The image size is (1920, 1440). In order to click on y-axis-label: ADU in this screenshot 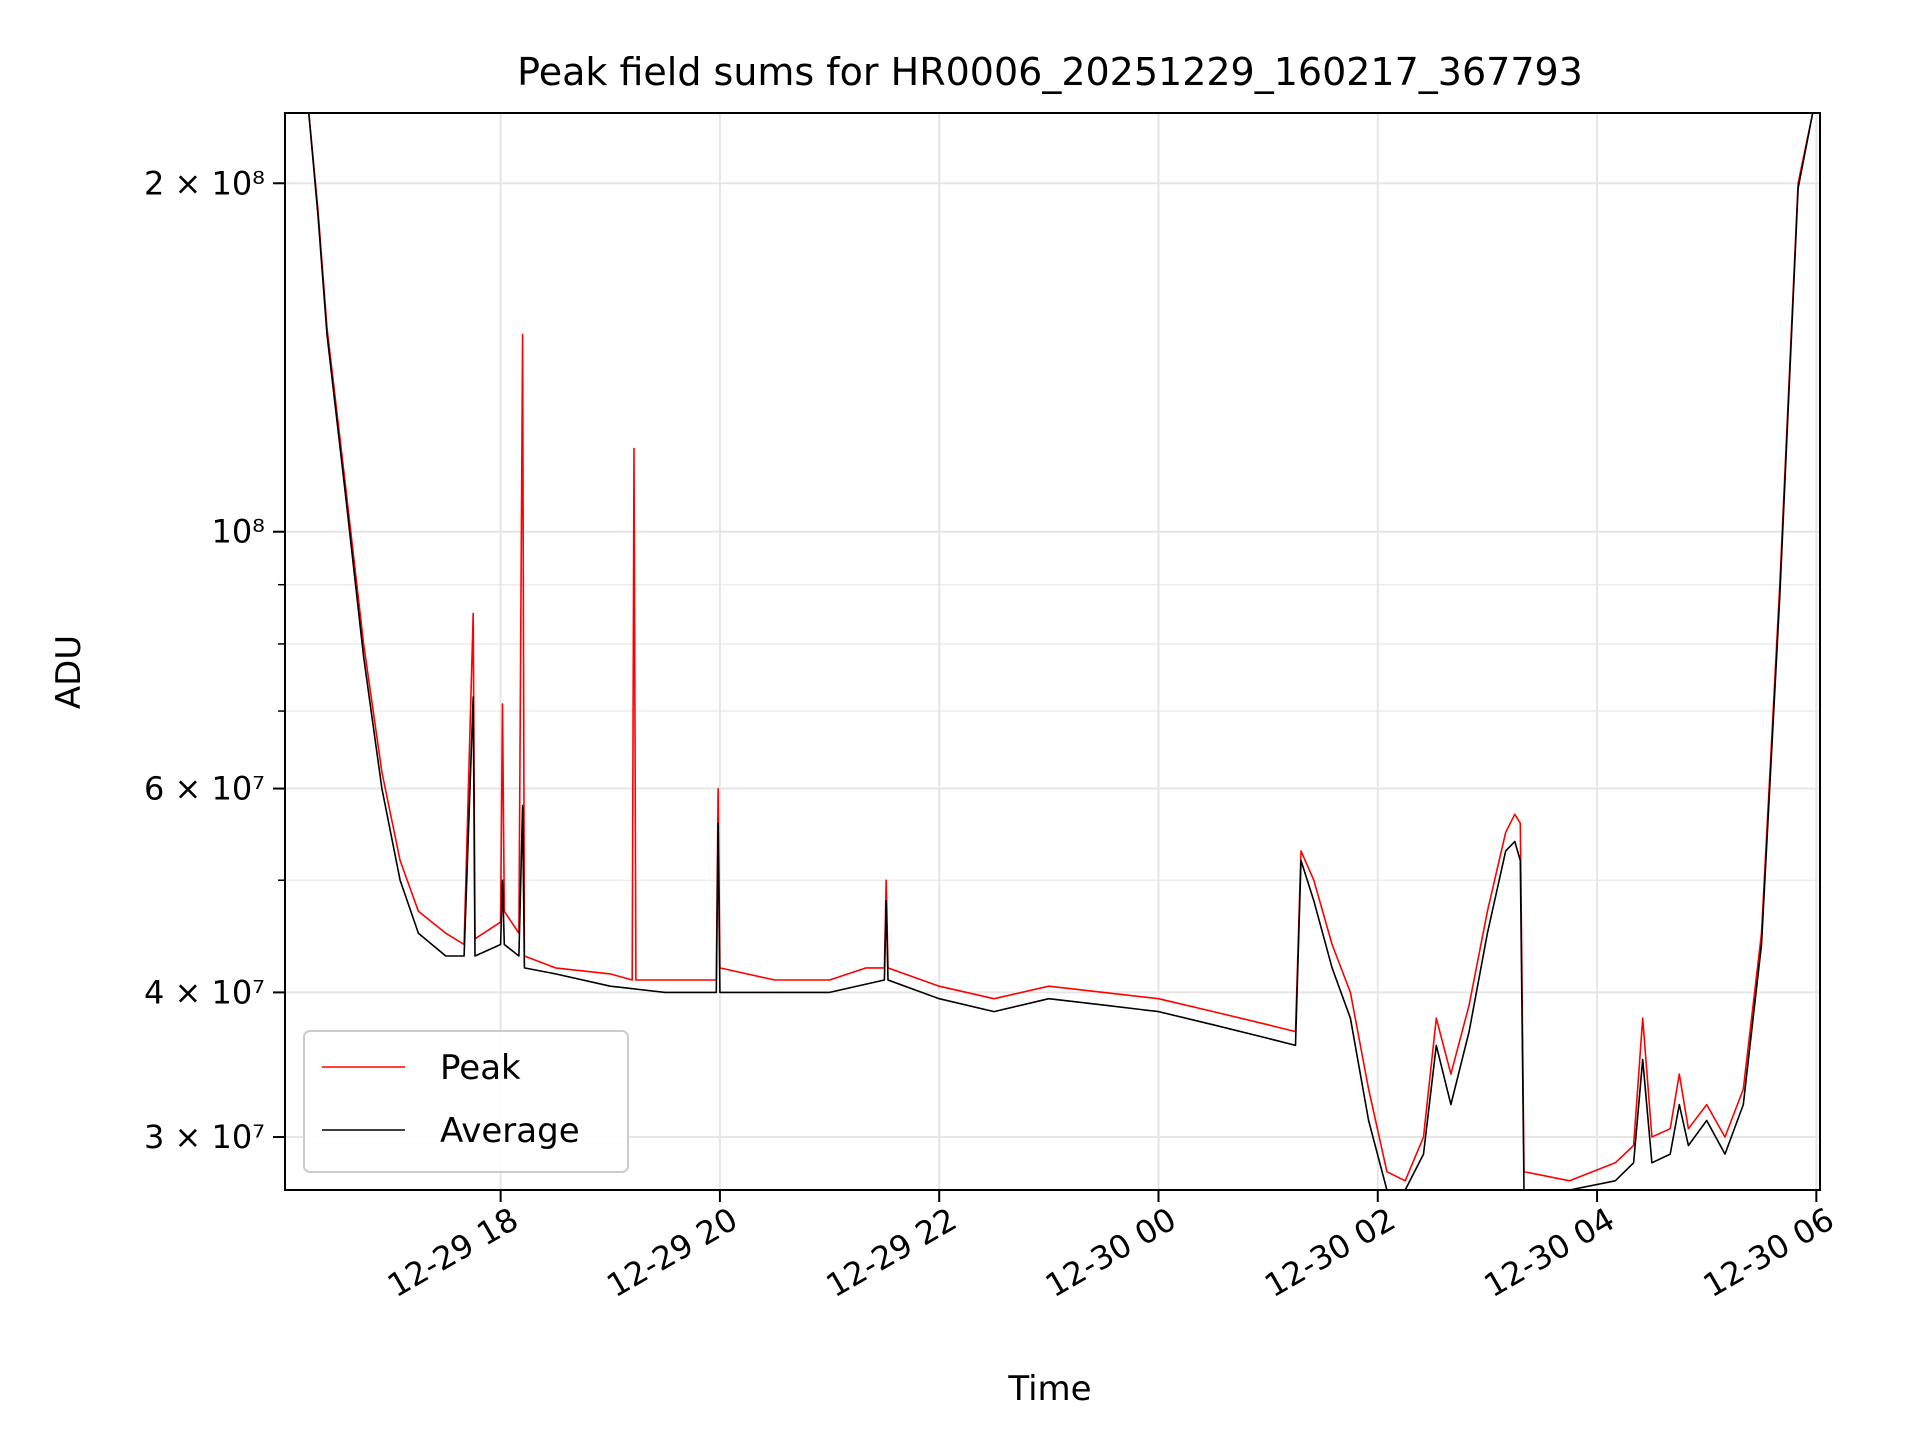, I will do `click(69, 672)`.